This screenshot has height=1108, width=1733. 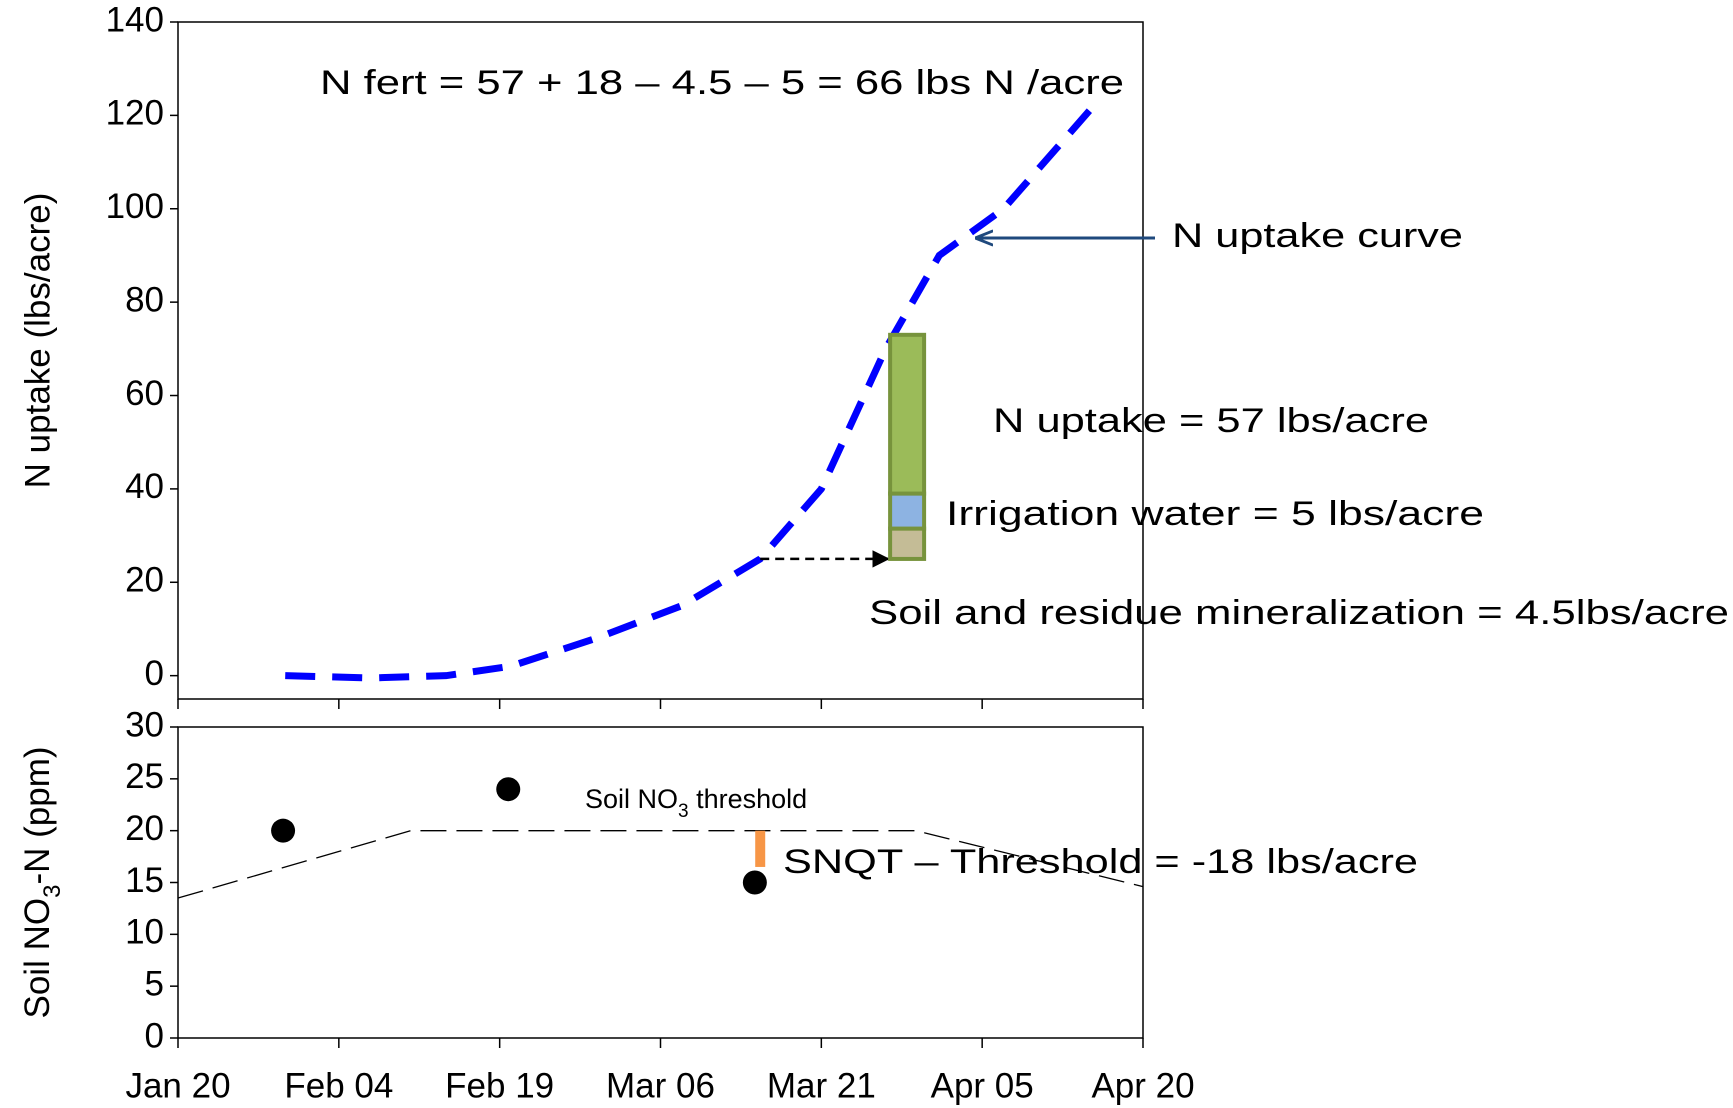 What do you see at coordinates (144, 724) in the screenshot?
I see `y-tick-label: 30` at bounding box center [144, 724].